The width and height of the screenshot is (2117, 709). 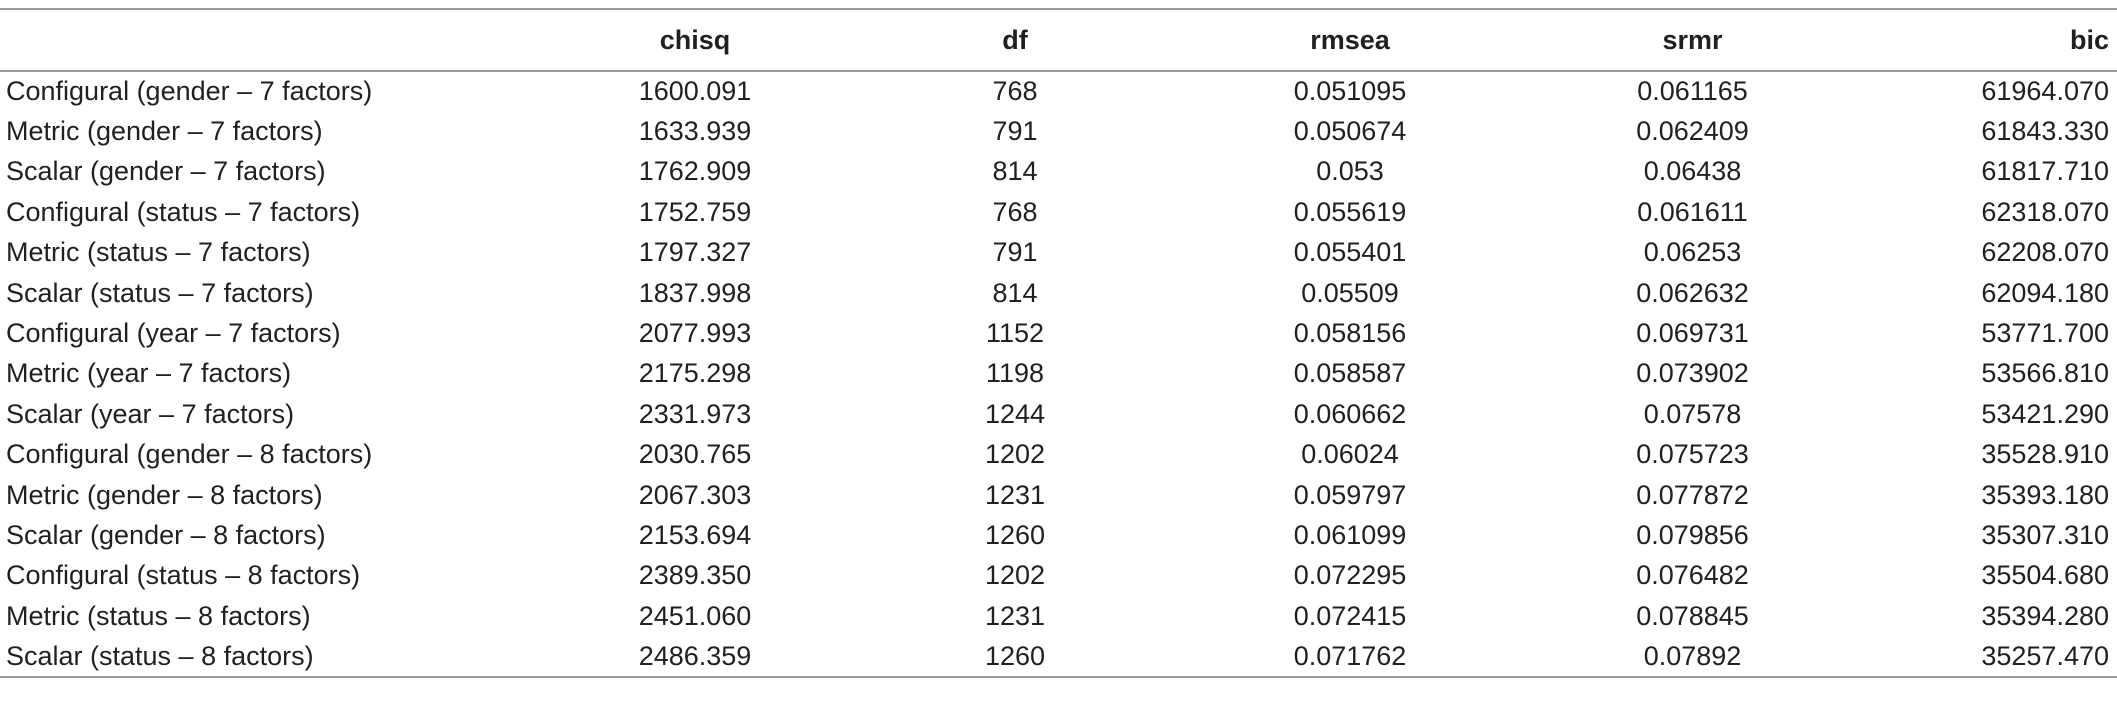 I want to click on cell-srmr: 0.069731, so click(x=1692, y=333).